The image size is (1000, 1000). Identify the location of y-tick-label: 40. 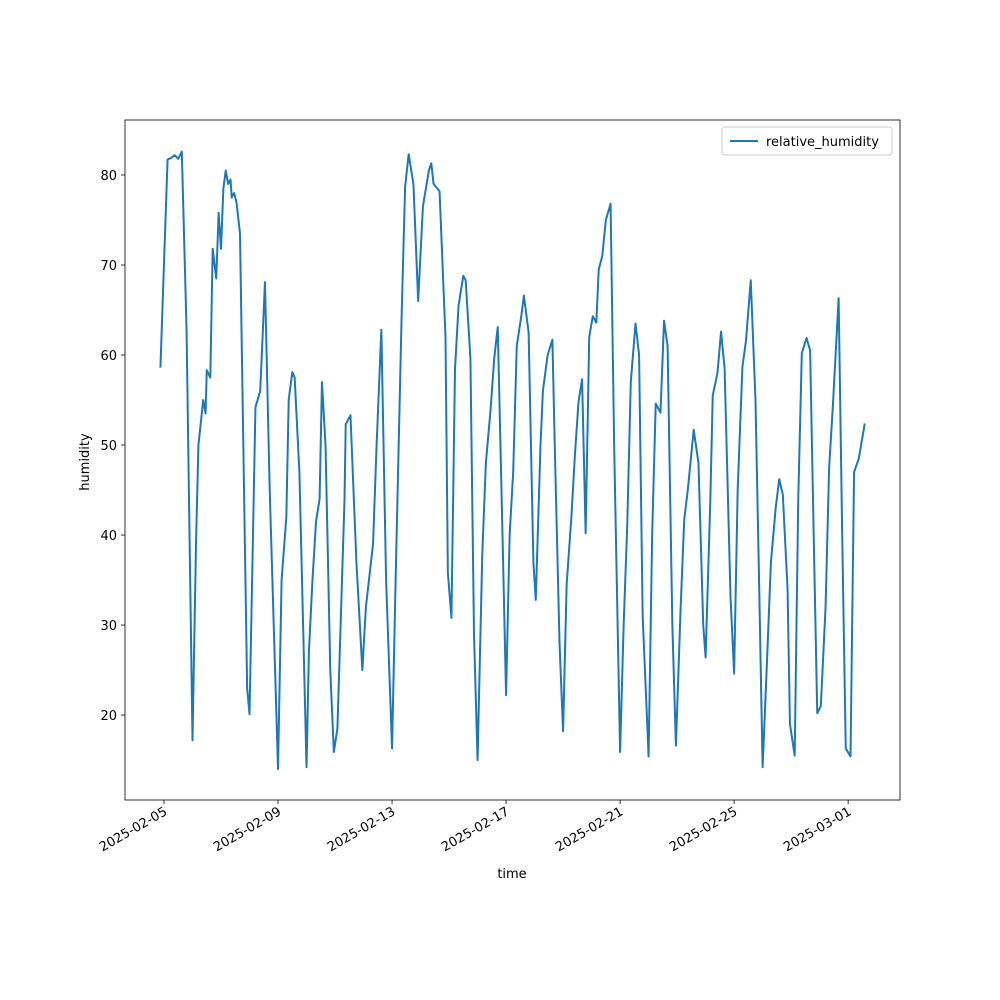
(108, 536).